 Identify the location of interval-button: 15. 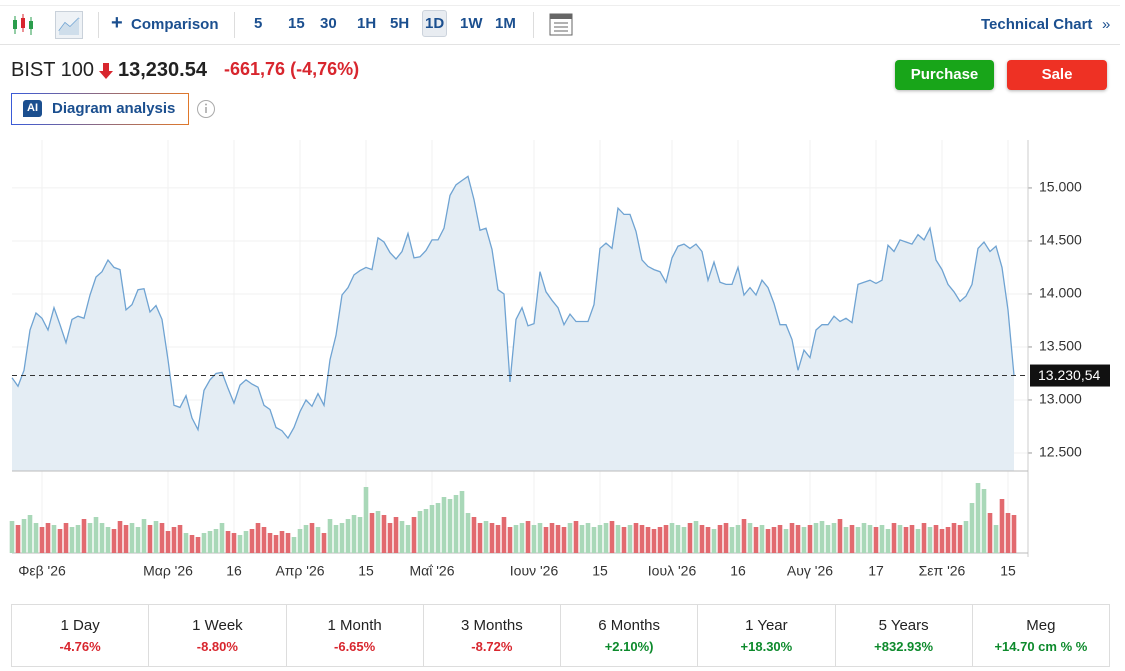
(296, 23).